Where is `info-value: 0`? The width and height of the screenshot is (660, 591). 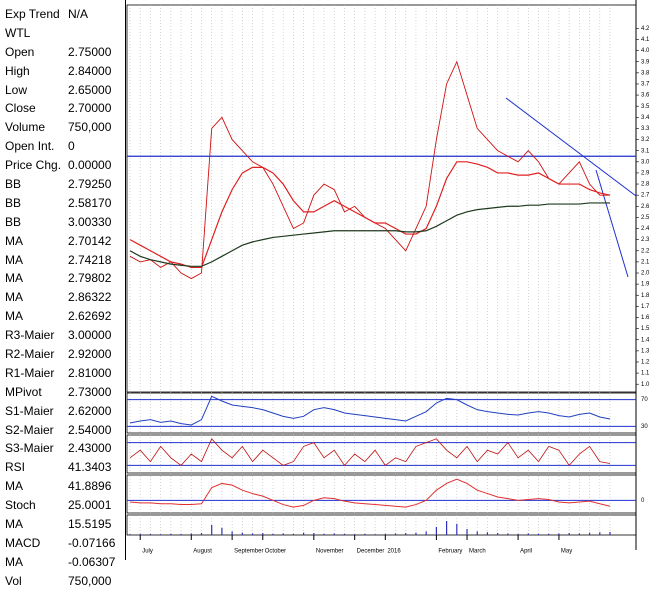 info-value: 0 is located at coordinates (71, 146).